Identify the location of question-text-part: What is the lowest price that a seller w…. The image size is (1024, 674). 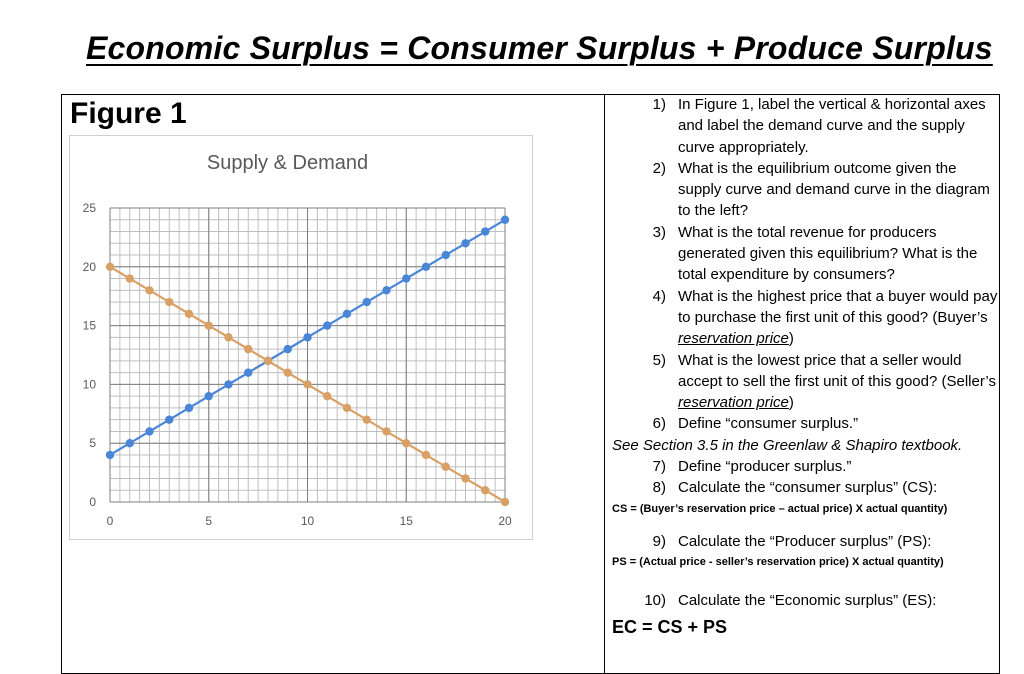
(837, 370).